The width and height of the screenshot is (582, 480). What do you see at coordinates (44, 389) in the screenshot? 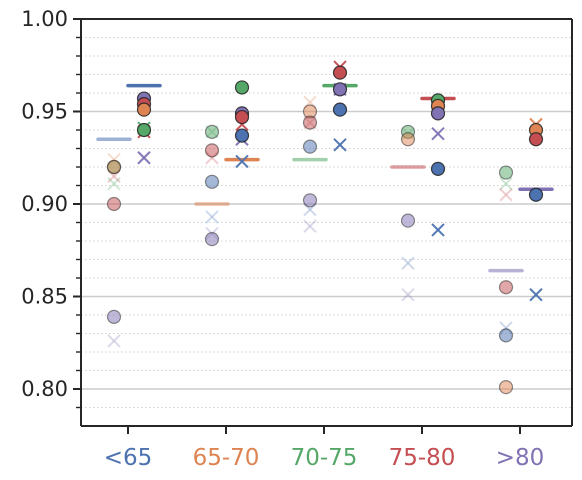
I see `y-tick-label: 0.80` at bounding box center [44, 389].